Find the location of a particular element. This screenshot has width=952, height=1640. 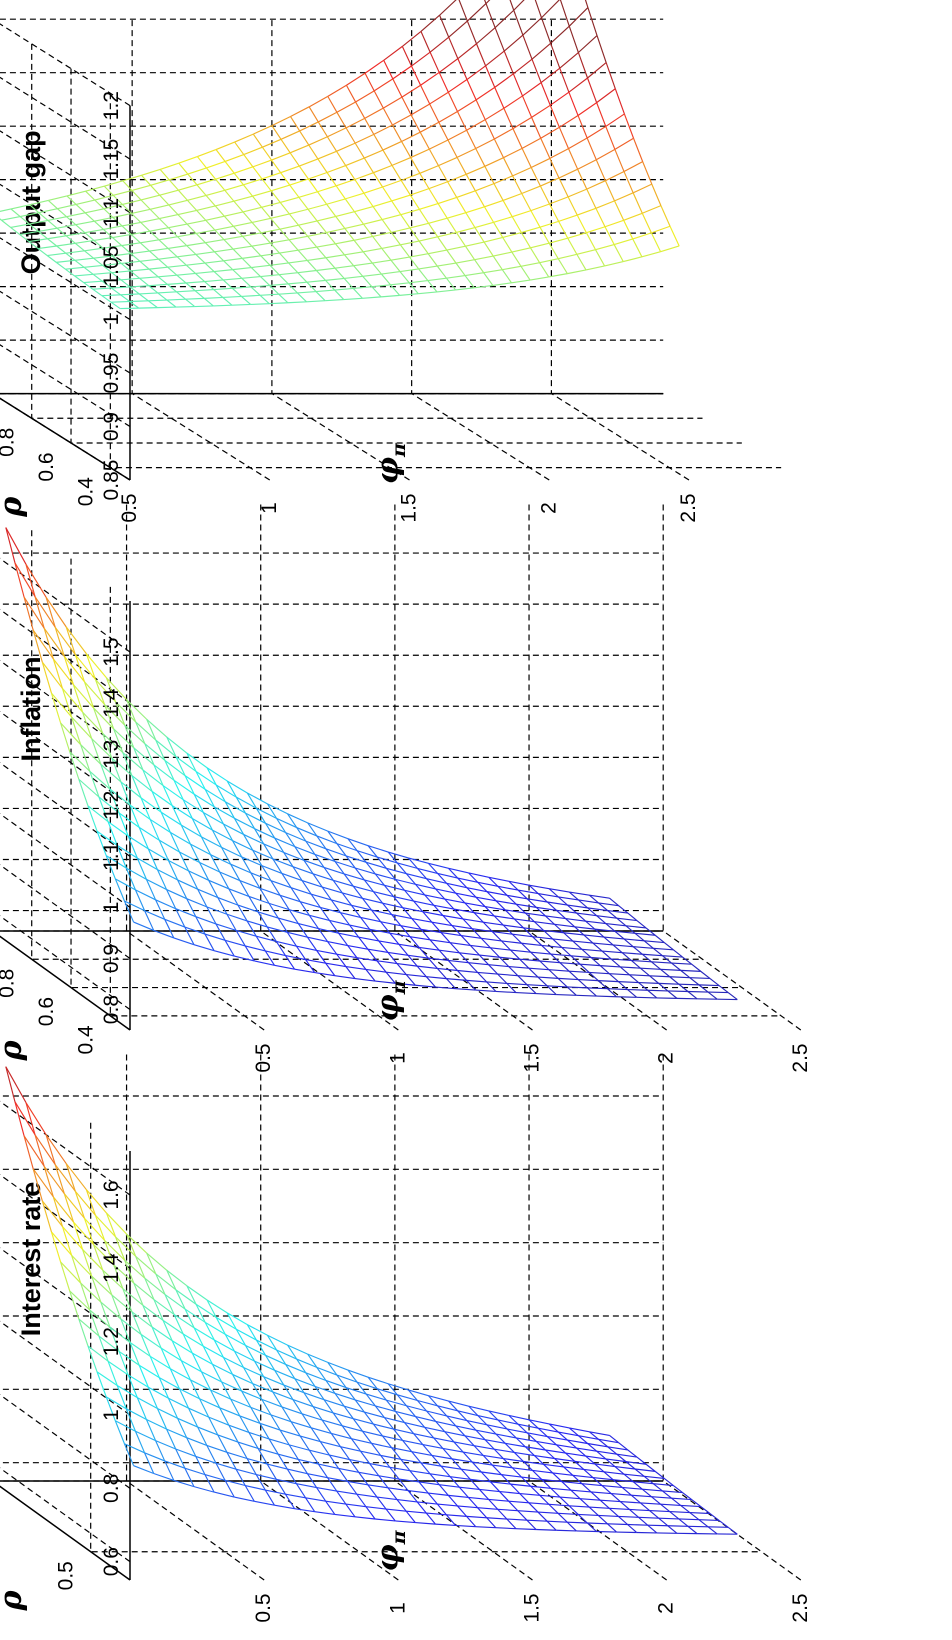

phi-grid-line is located at coordinates (201, 250).